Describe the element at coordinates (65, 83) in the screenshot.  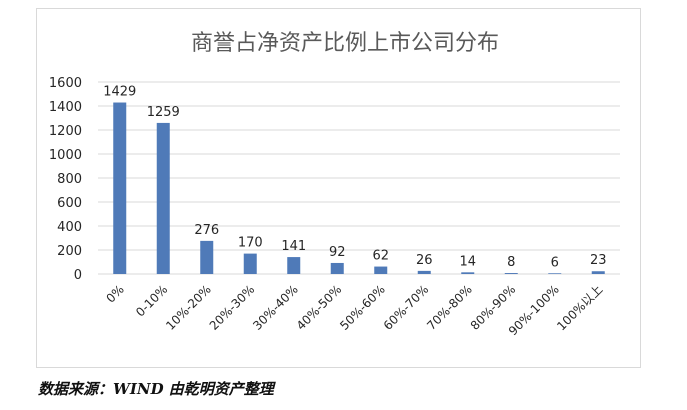
I see `y-tick-label: 1600` at that location.